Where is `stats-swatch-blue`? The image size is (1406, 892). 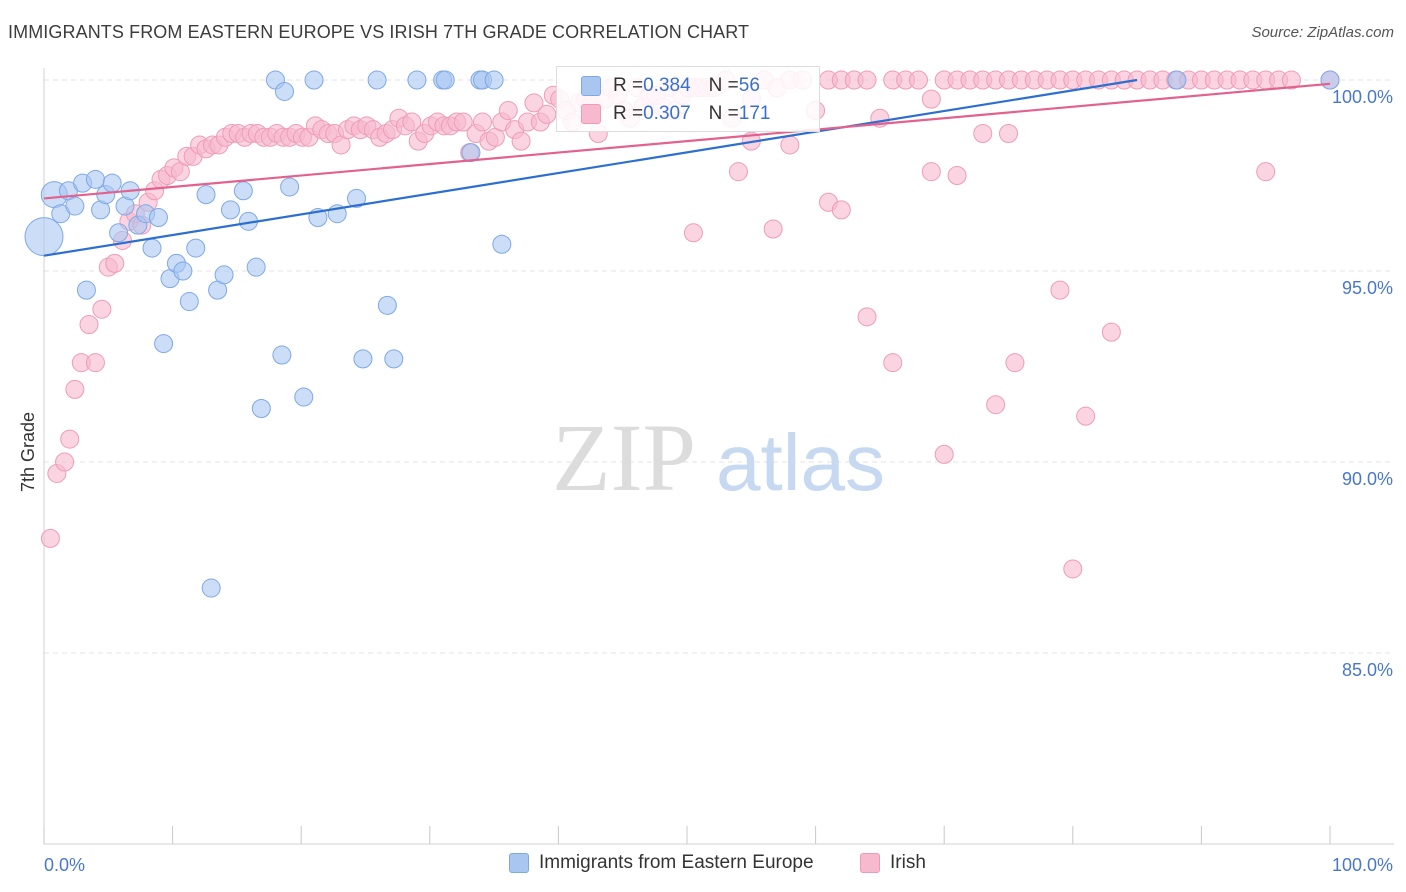
stats-swatch-blue is located at coordinates (591, 86).